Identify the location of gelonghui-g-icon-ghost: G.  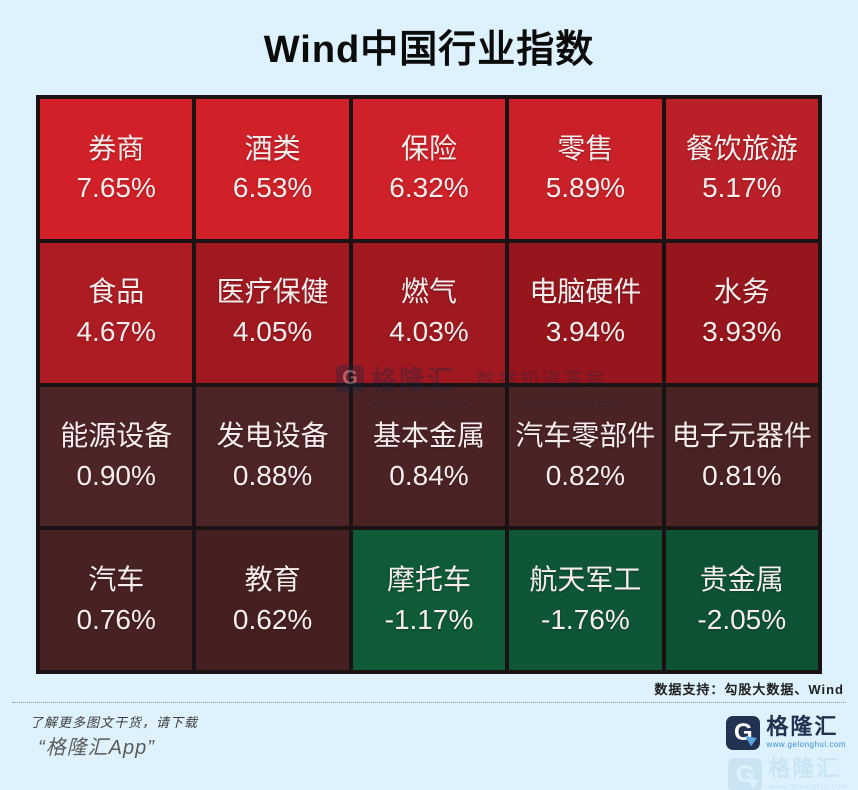
(745, 774).